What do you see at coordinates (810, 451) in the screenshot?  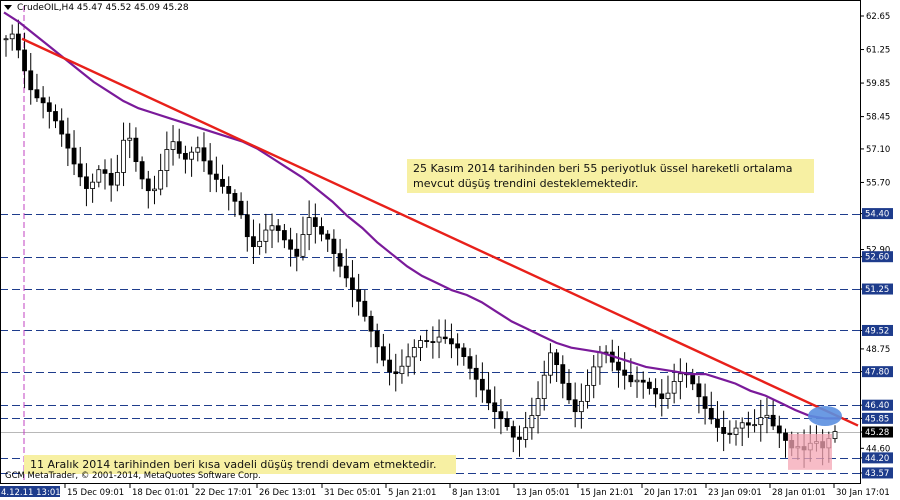 I see `highlight-box` at bounding box center [810, 451].